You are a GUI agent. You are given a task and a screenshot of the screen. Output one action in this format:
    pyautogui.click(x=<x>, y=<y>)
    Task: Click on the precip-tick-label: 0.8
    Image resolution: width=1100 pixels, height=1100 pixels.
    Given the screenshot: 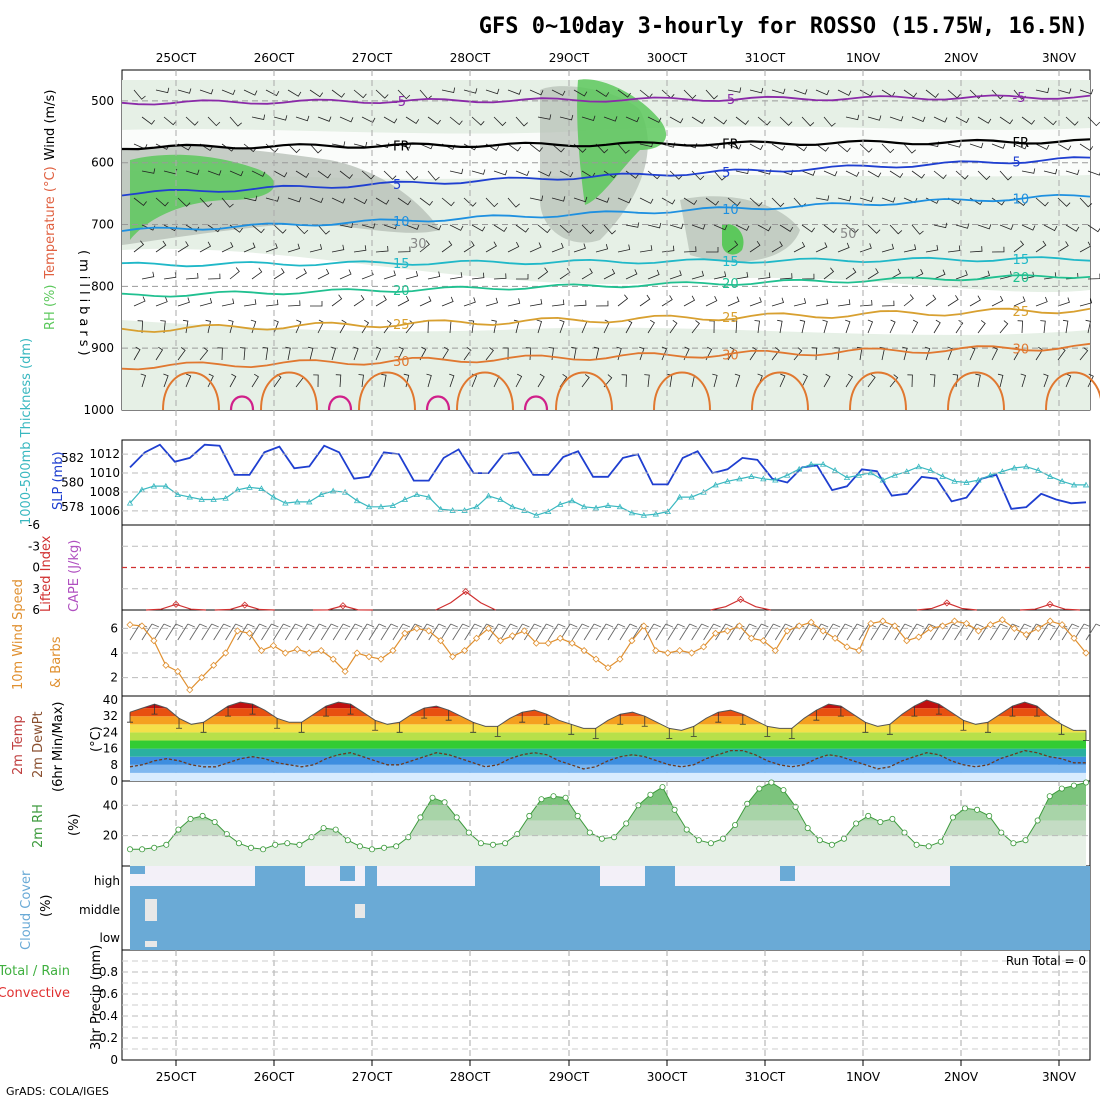 What is the action you would take?
    pyautogui.click(x=108, y=972)
    